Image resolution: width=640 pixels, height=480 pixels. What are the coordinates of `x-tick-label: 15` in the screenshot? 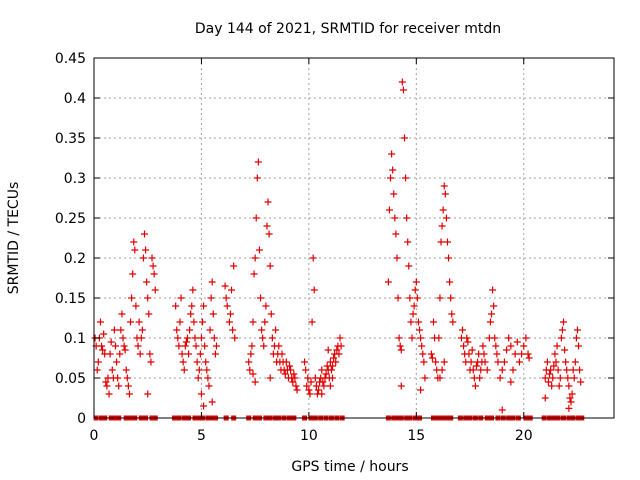 It's located at (416, 436).